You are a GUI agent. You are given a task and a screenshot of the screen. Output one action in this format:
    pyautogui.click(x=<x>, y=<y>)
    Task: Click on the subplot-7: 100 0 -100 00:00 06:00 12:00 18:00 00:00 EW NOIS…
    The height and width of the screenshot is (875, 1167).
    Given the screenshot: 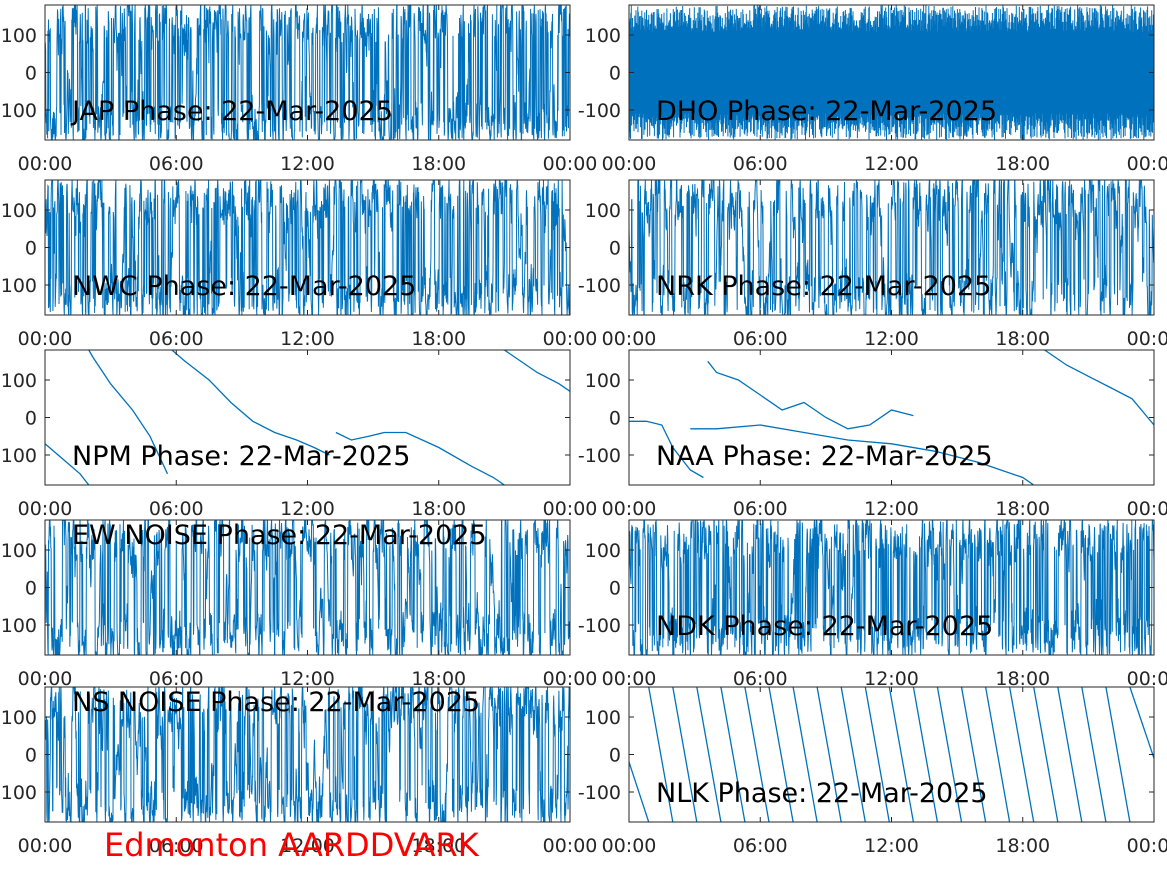 What is the action you would take?
    pyautogui.click(x=299, y=604)
    